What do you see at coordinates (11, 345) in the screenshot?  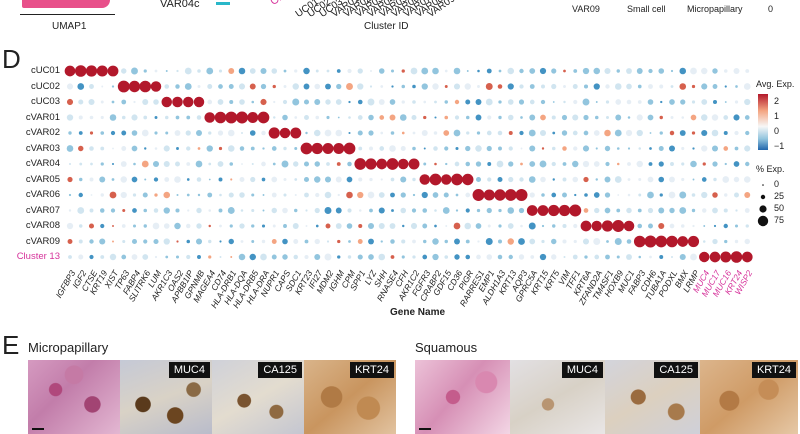 I see `panel-e-letter: E` at bounding box center [11, 345].